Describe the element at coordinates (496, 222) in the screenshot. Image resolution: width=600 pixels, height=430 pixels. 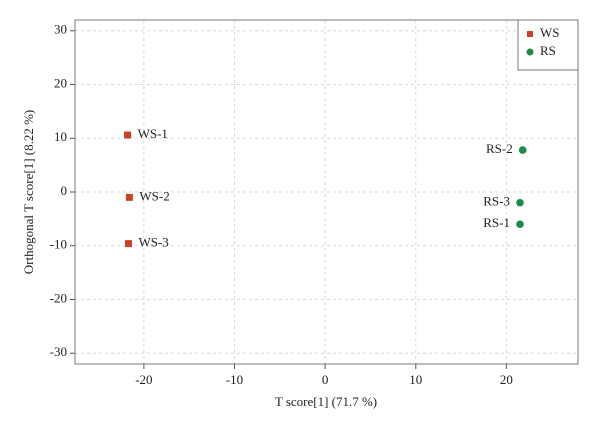
I see `point-label: RS-1` at that location.